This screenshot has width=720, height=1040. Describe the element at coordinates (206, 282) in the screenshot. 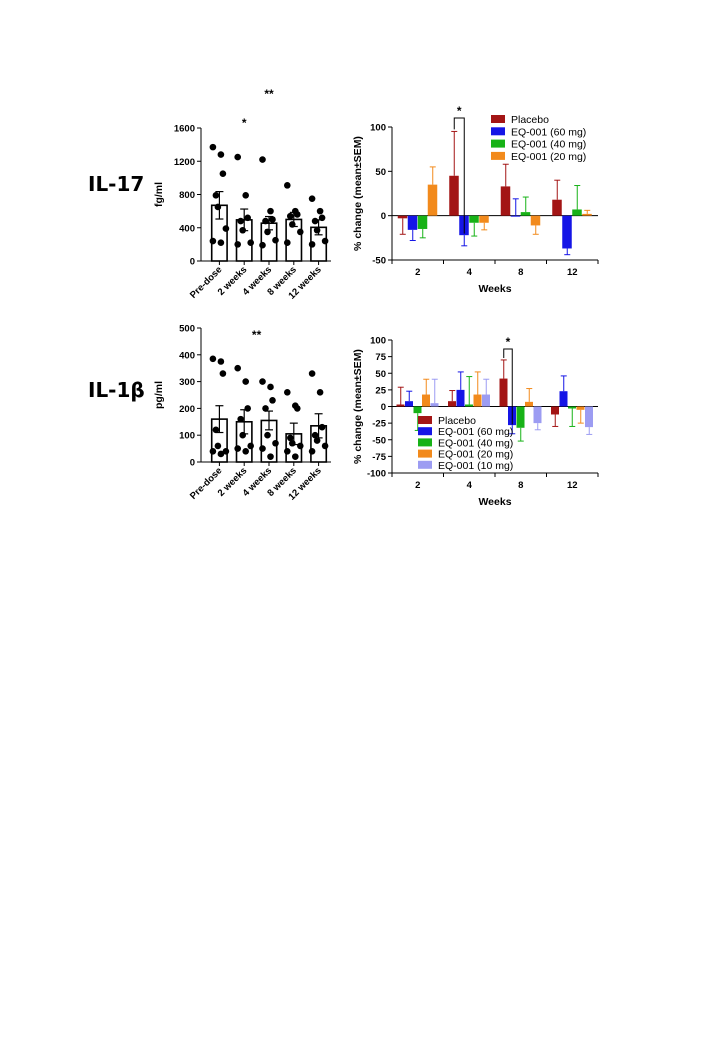

I see `x-tick-label: Pre-dose` at that location.